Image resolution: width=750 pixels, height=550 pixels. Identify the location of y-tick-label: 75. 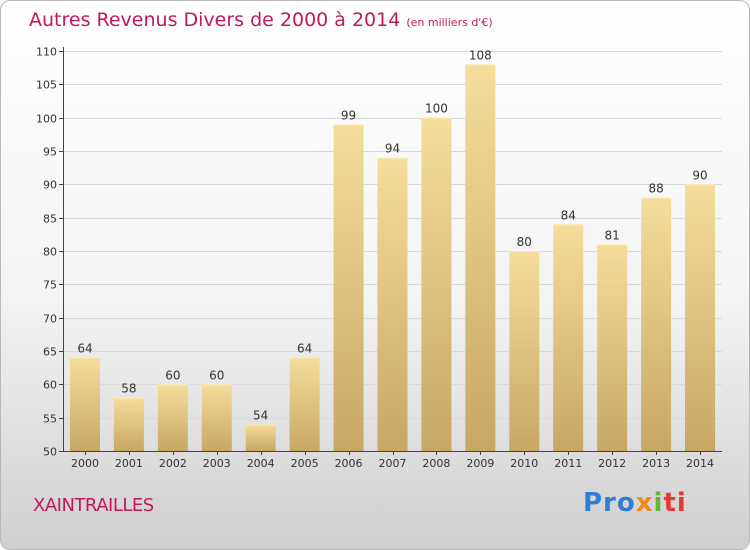
(50, 285).